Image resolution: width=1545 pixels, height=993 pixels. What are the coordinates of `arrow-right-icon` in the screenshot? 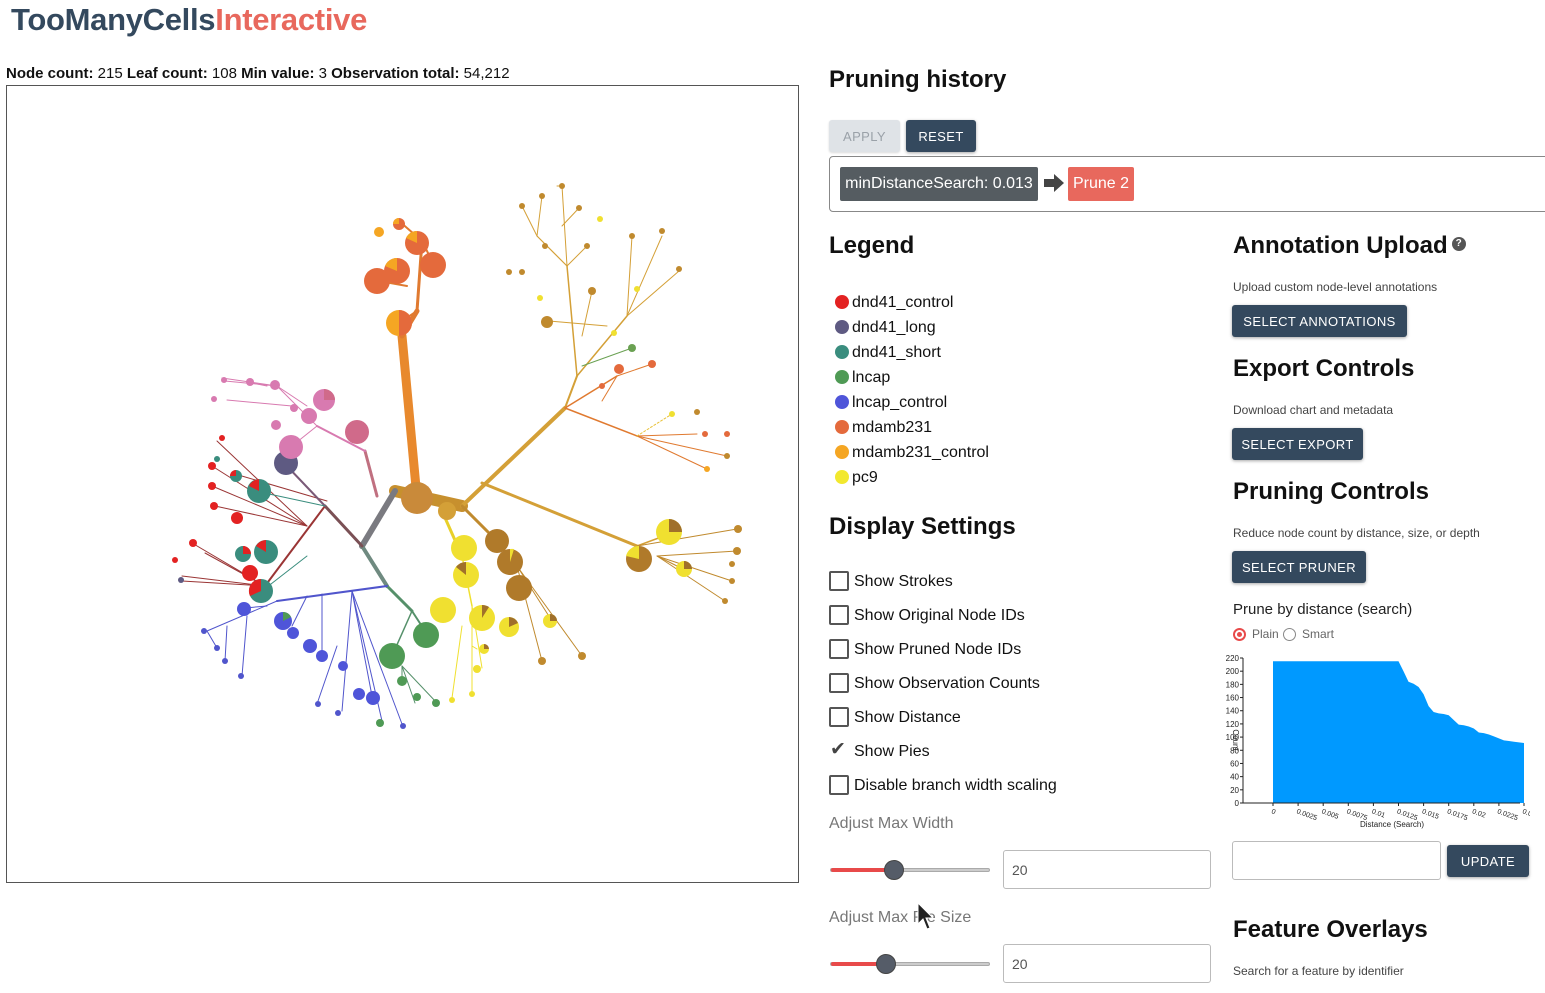 It's located at (1054, 183).